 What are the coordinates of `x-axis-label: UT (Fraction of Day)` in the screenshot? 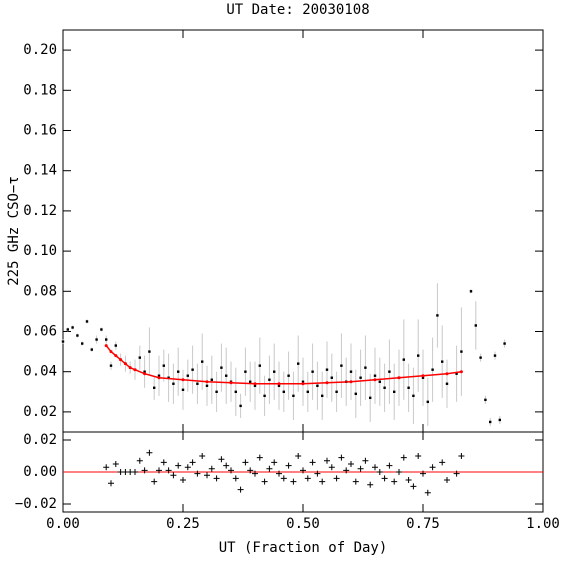 It's located at (303, 548).